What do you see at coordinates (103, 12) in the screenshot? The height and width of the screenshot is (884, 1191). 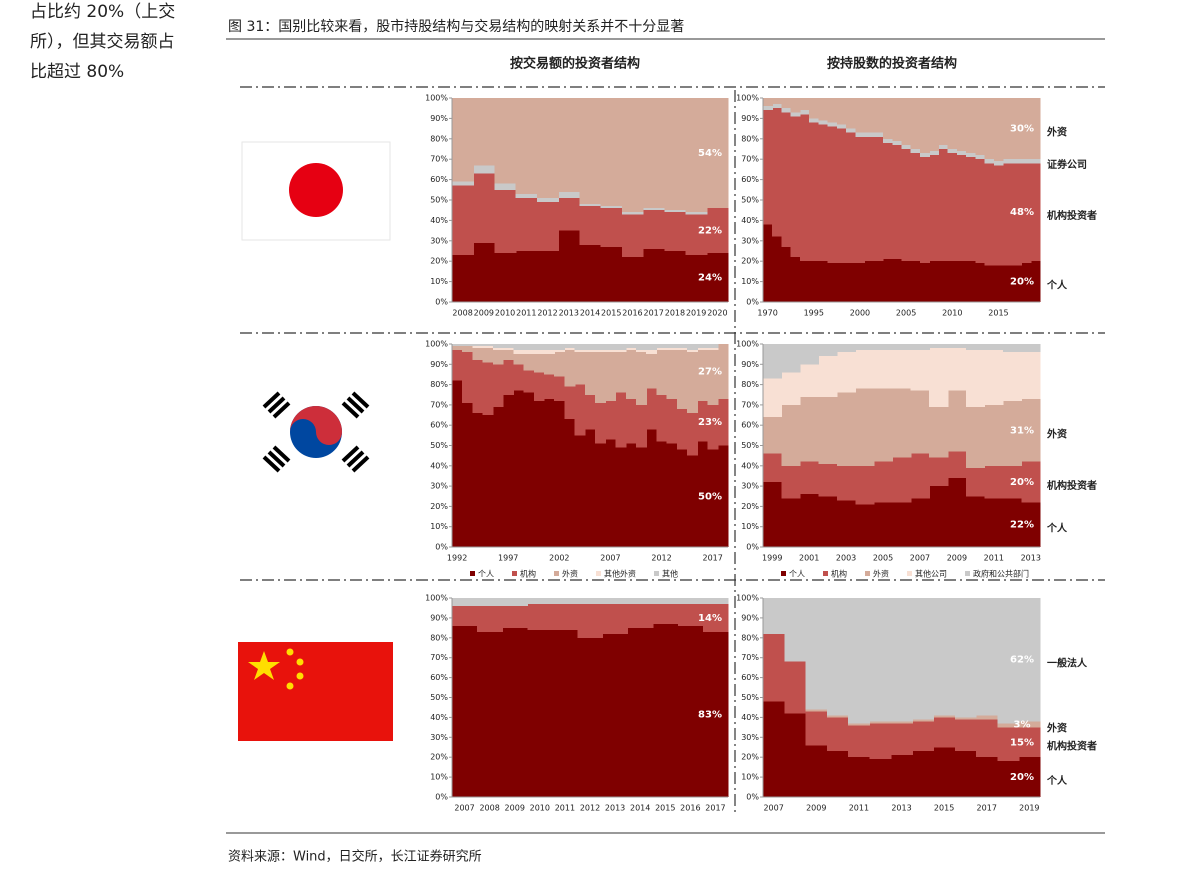 I see `sidebar-line: 占比约 20%（上交` at bounding box center [103, 12].